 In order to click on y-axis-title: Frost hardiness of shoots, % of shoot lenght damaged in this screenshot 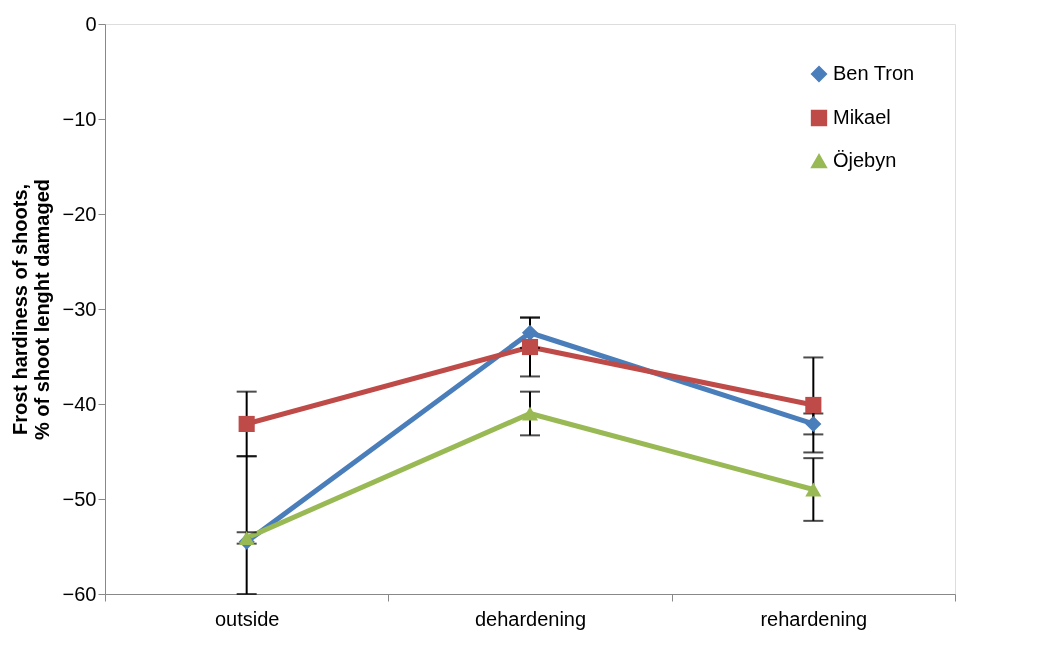, I will do `click(30, 309)`.